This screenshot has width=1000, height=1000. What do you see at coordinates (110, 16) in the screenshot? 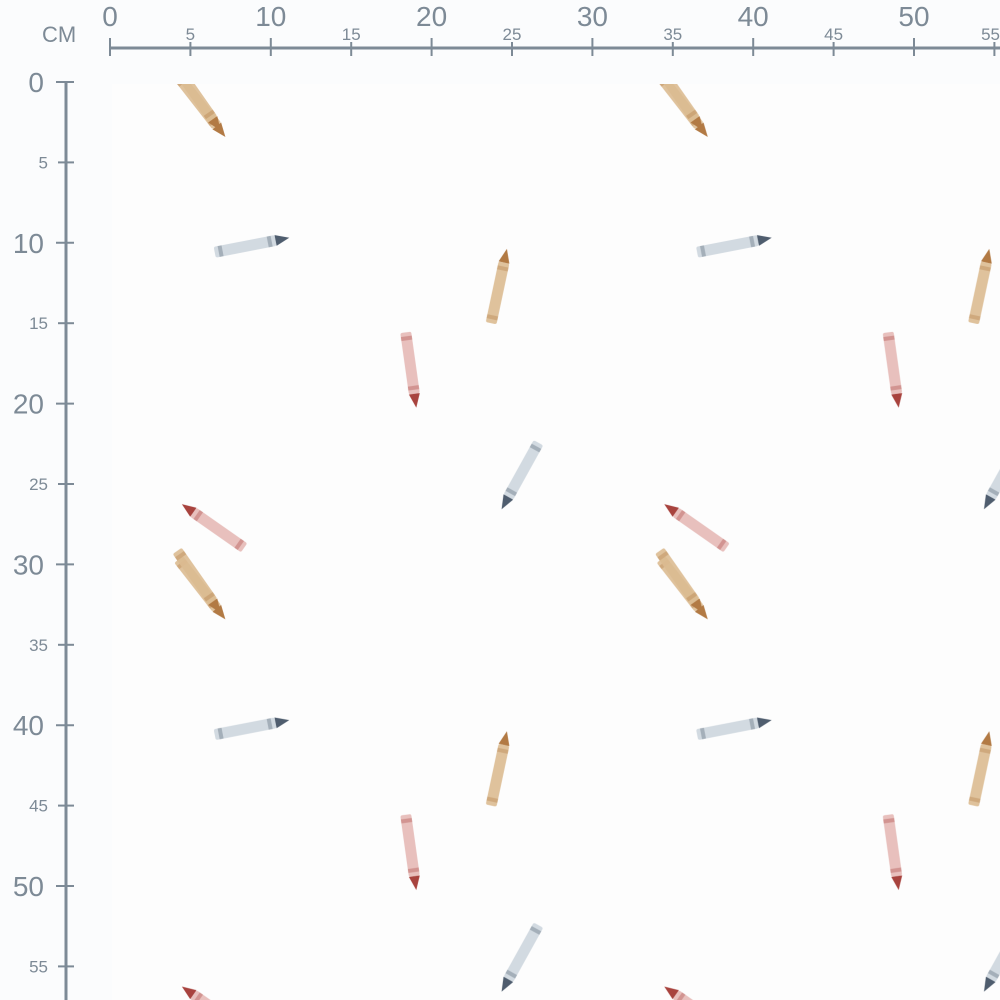
I see `horizontal-tick-label: 0` at bounding box center [110, 16].